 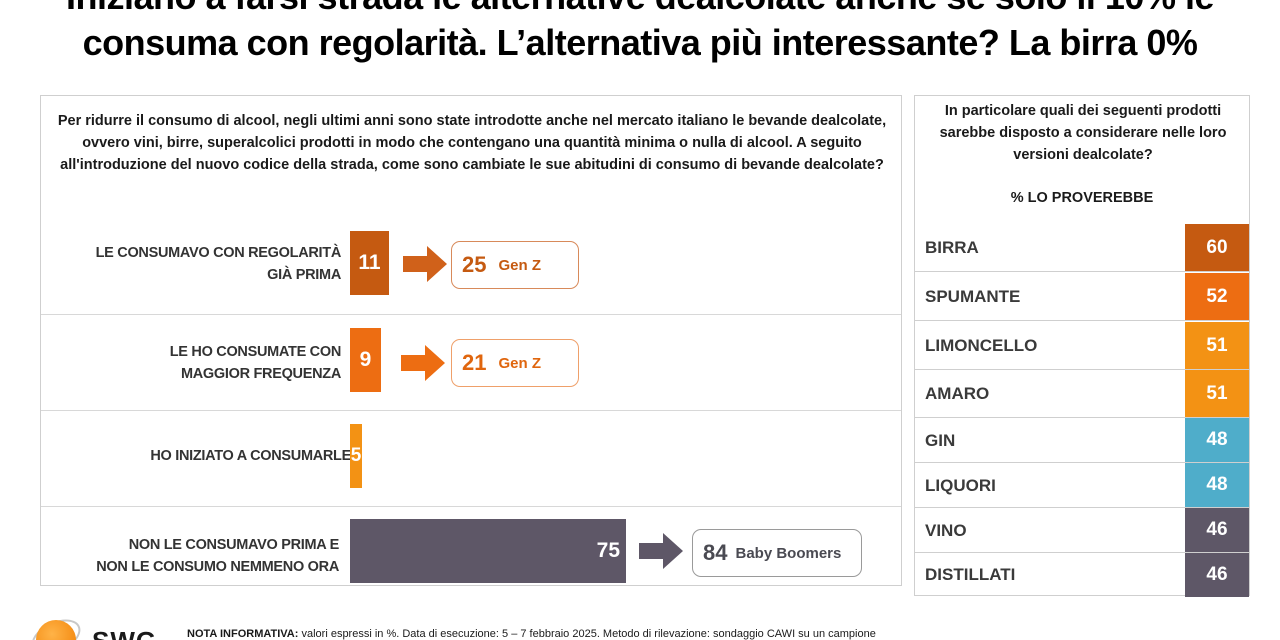 I want to click on product-value: 60, so click(x=1217, y=247).